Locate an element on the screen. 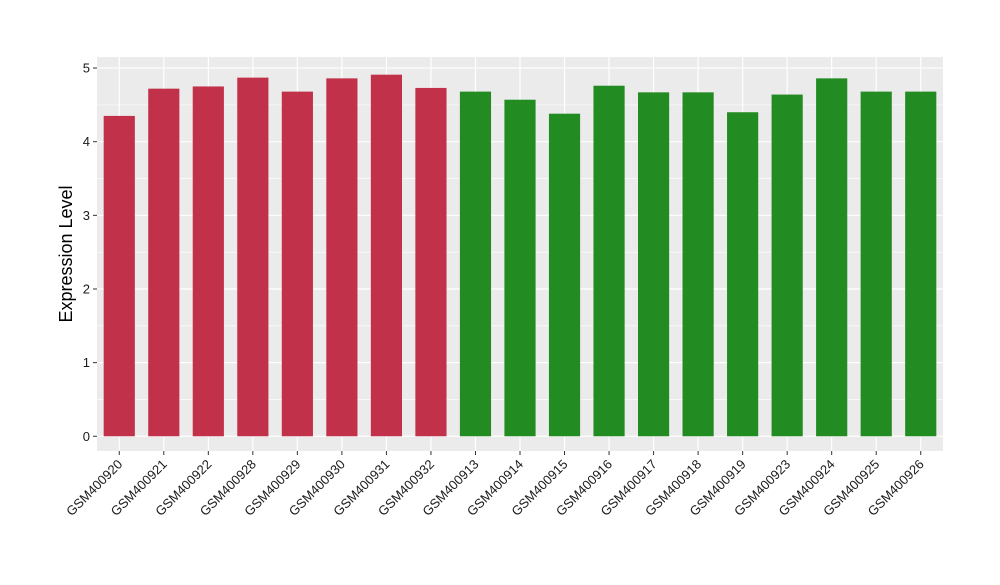 Image resolution: width=1000 pixels, height=585 pixels. bar-gsm400916 is located at coordinates (609, 261).